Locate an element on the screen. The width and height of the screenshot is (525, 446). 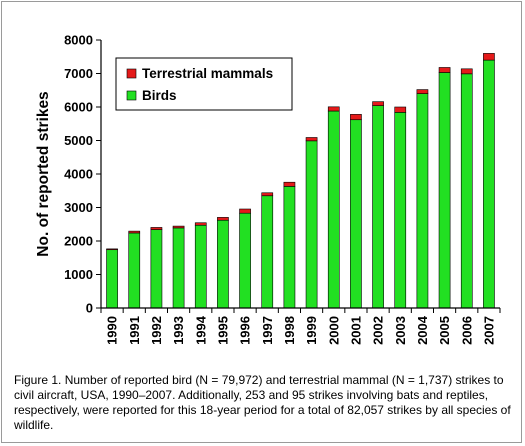
bar-birds-1993 is located at coordinates (178, 268).